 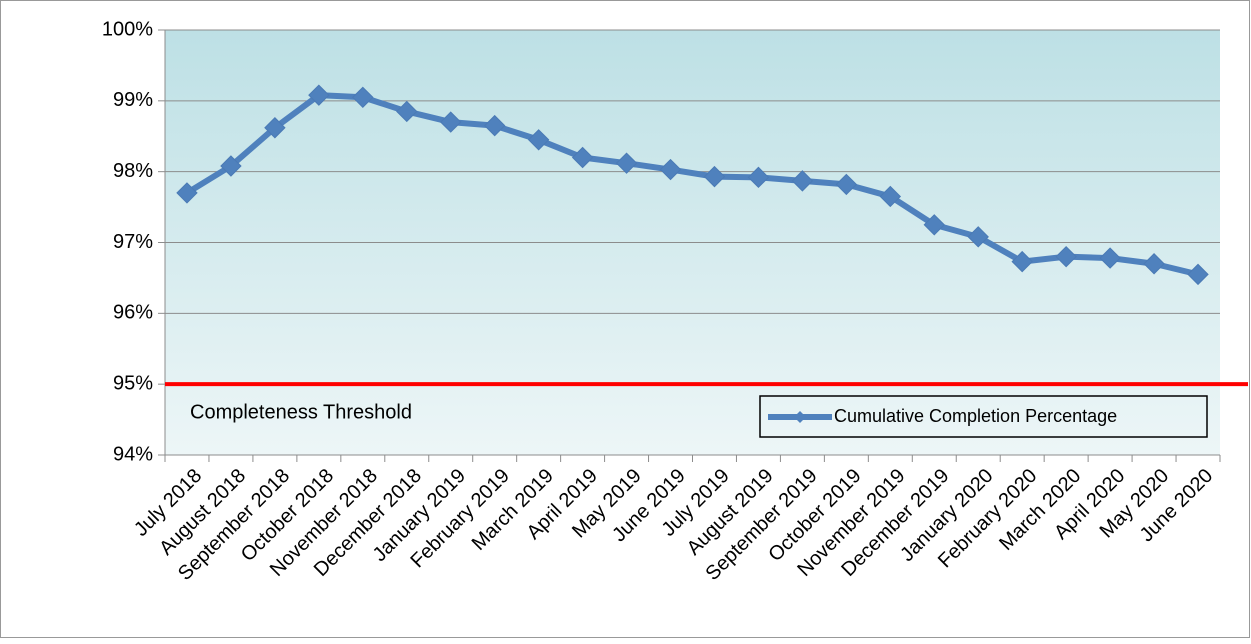 What do you see at coordinates (133, 383) in the screenshot?
I see `y-tick-label: 95%` at bounding box center [133, 383].